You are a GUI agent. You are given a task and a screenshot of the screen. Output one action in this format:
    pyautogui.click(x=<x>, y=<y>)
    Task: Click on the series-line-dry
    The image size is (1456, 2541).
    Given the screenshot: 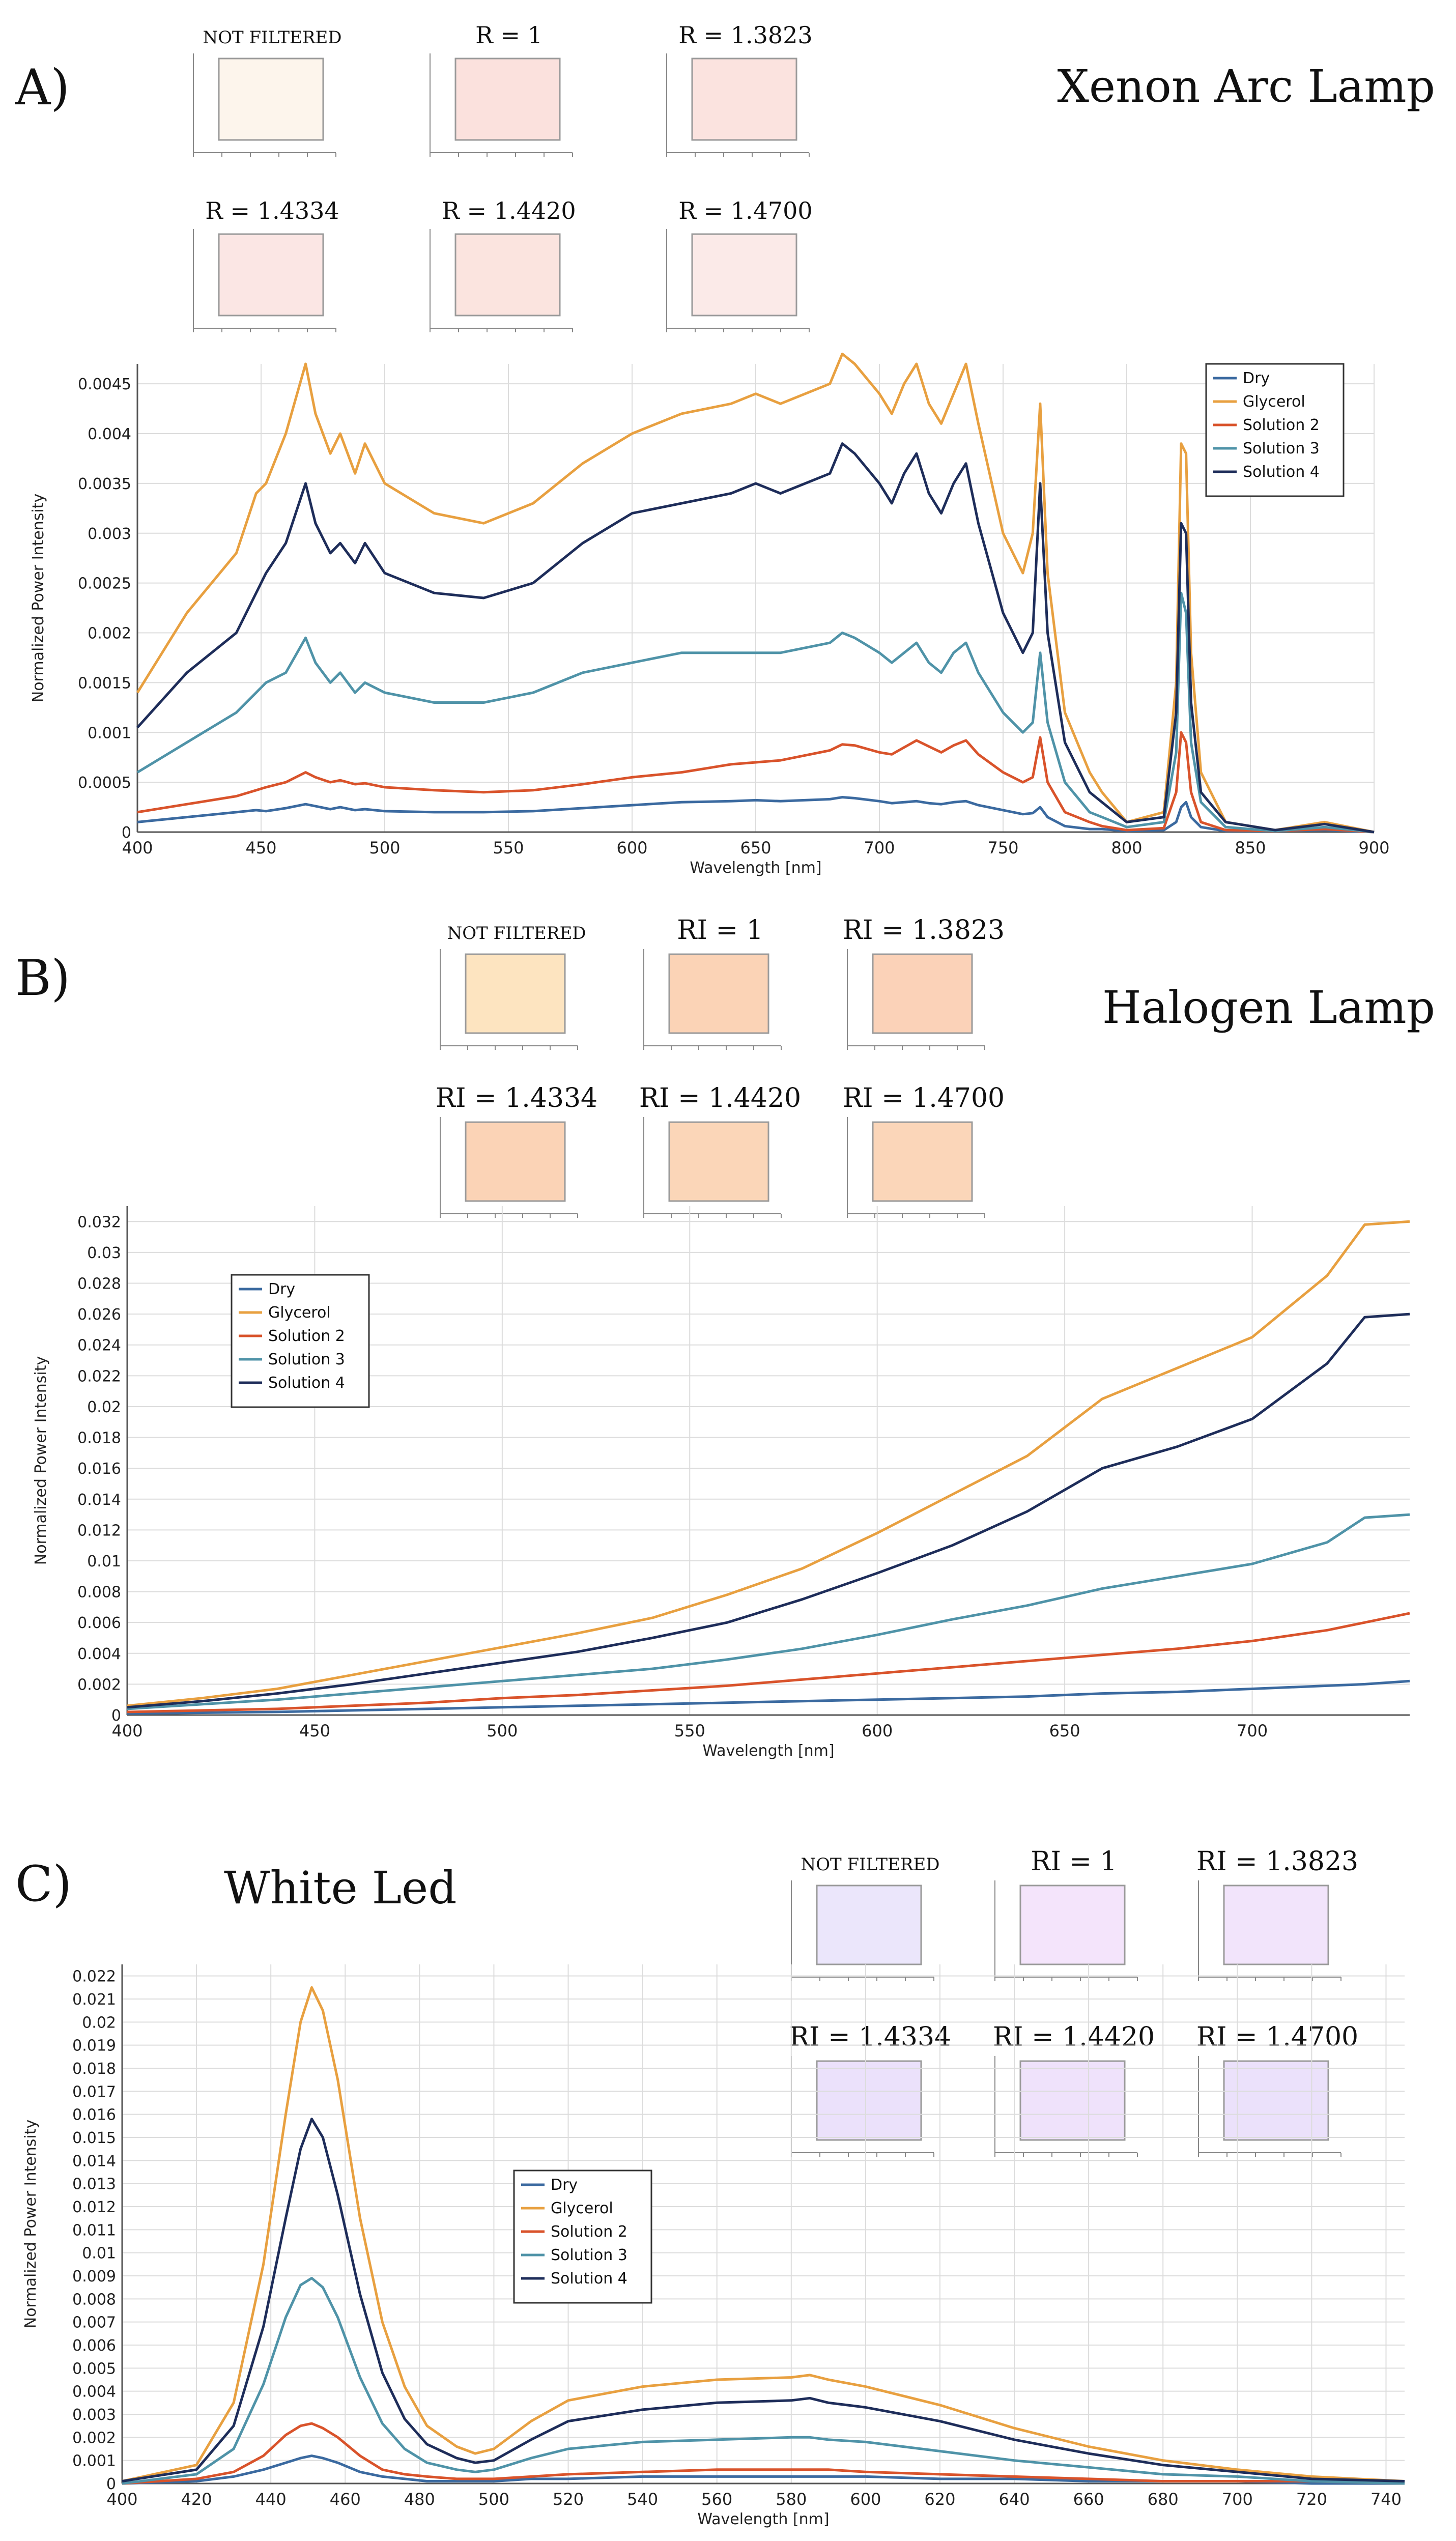 What is the action you would take?
    pyautogui.click(x=768, y=1697)
    